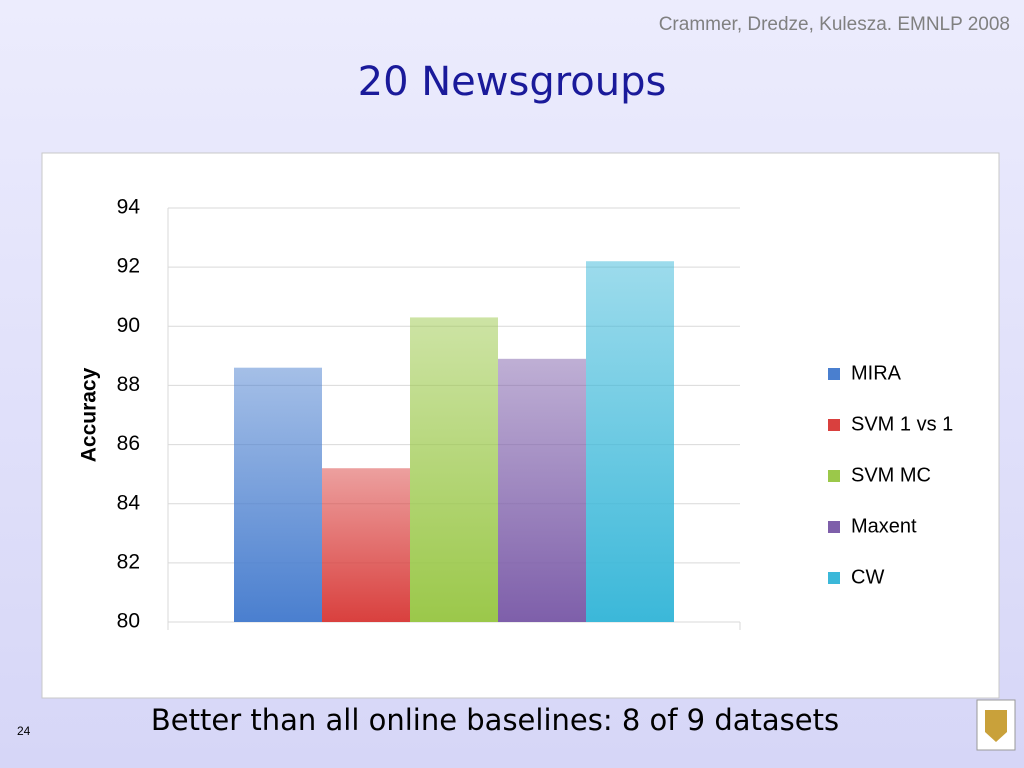  I want to click on y-tick-label: 86, so click(128, 443).